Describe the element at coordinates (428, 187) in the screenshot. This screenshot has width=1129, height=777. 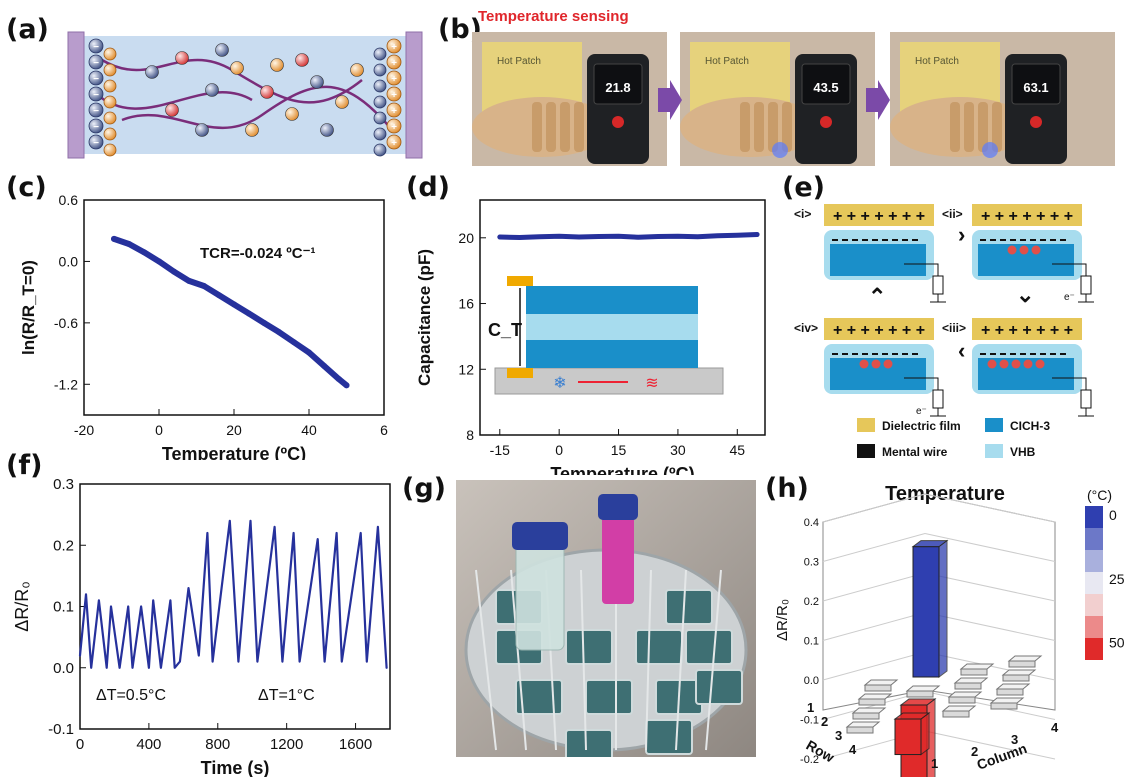
I see `panel-label-d: (d)` at that location.